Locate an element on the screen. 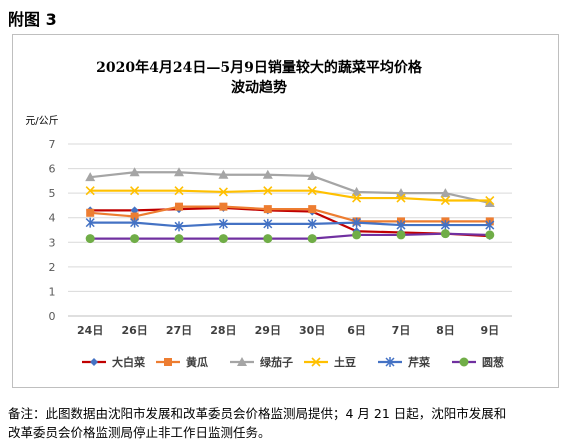  x-tick-label: 30日 is located at coordinates (312, 330).